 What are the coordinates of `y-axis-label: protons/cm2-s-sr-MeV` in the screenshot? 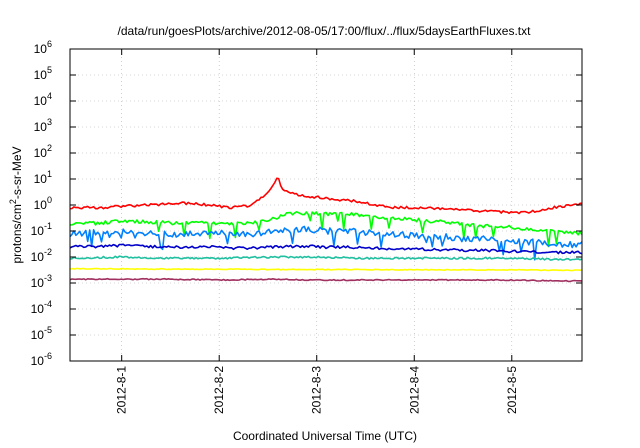 It's located at (16, 204).